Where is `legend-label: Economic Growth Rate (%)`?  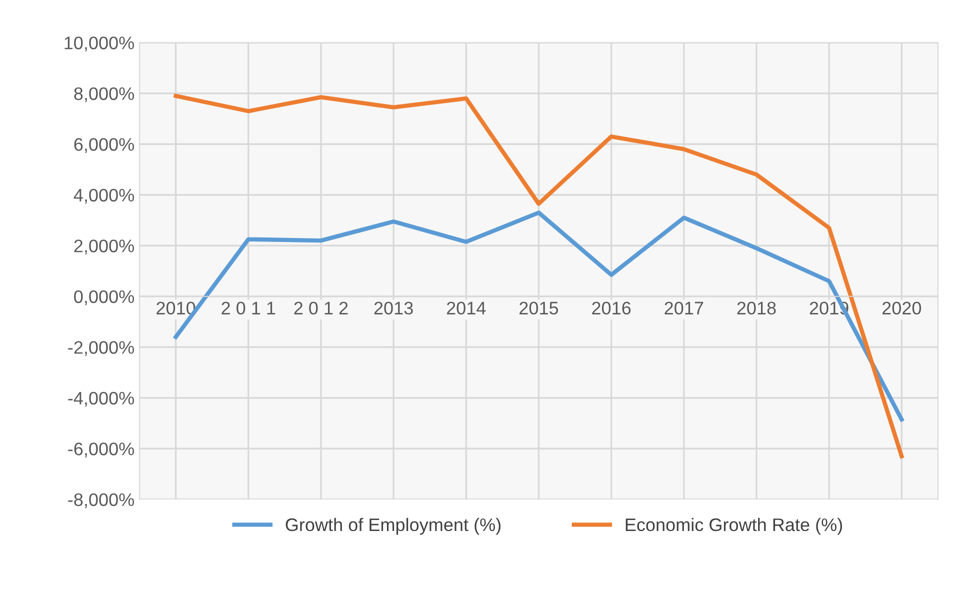 legend-label: Economic Growth Rate (%) is located at coordinates (734, 526).